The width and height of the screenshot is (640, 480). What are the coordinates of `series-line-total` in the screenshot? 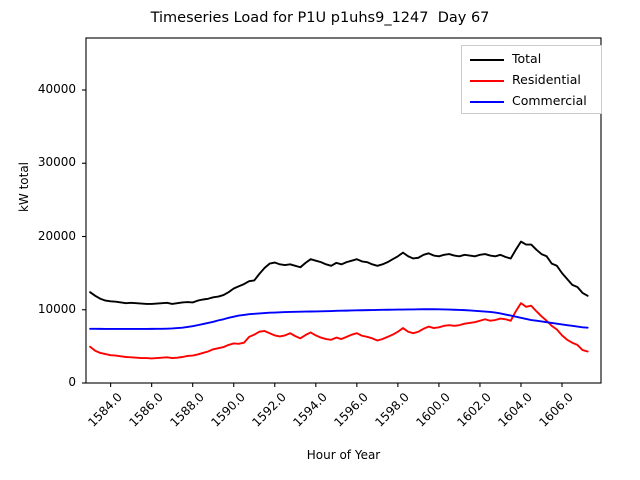 It's located at (339, 272).